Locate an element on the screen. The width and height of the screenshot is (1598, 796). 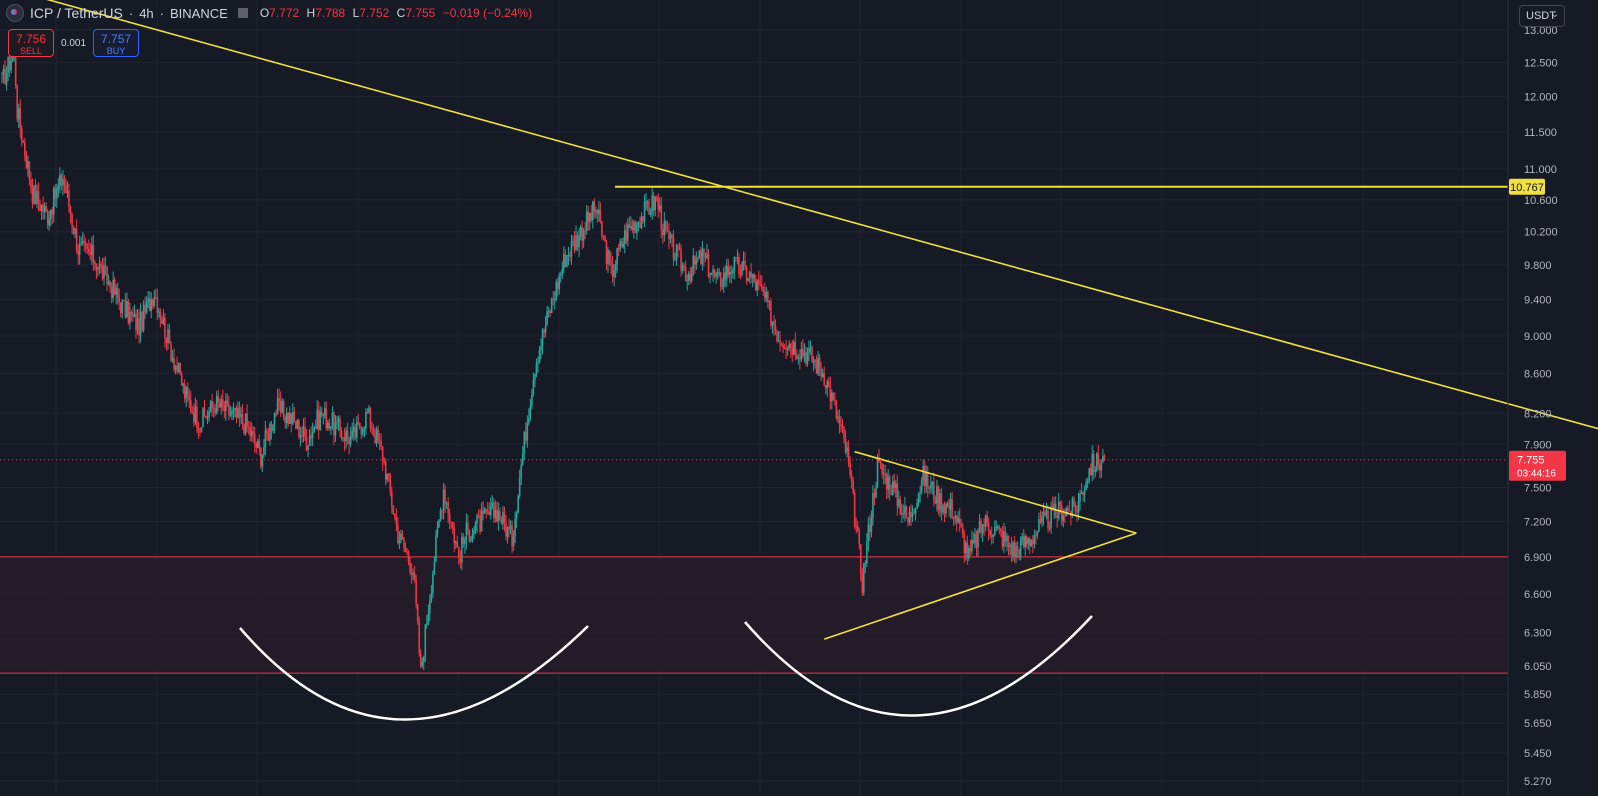
sell-button: 7.756 SELL is located at coordinates (31, 43).